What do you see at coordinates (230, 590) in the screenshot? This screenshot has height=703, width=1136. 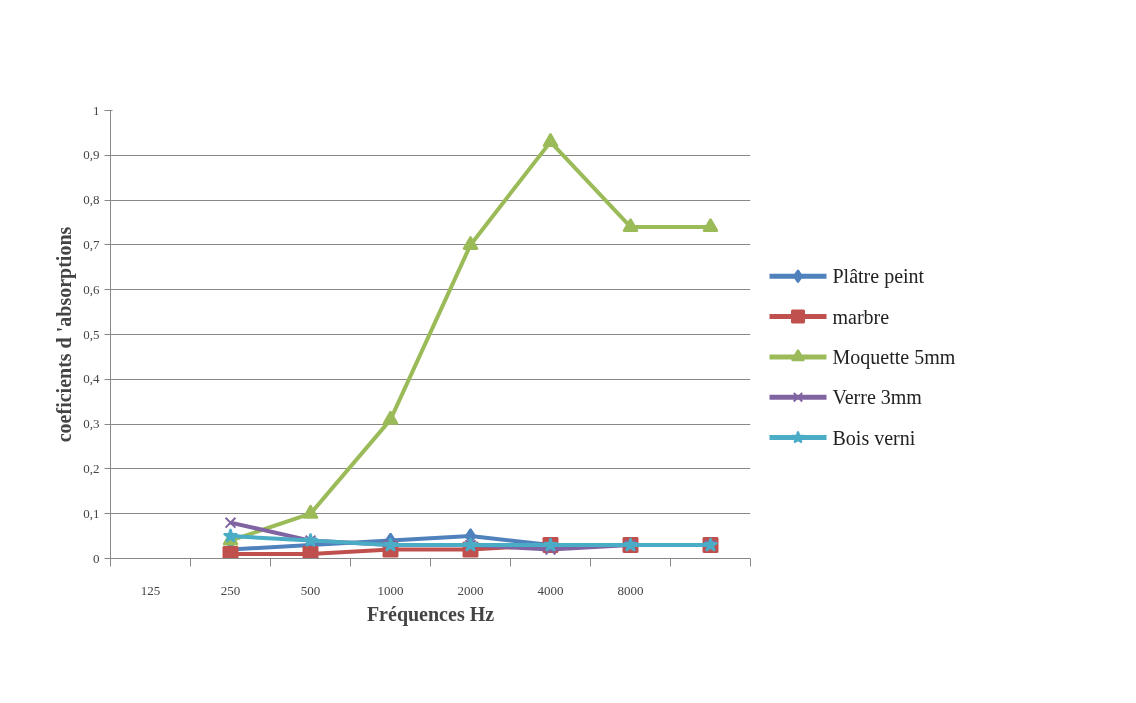 I see `x-tick-label: 250` at bounding box center [230, 590].